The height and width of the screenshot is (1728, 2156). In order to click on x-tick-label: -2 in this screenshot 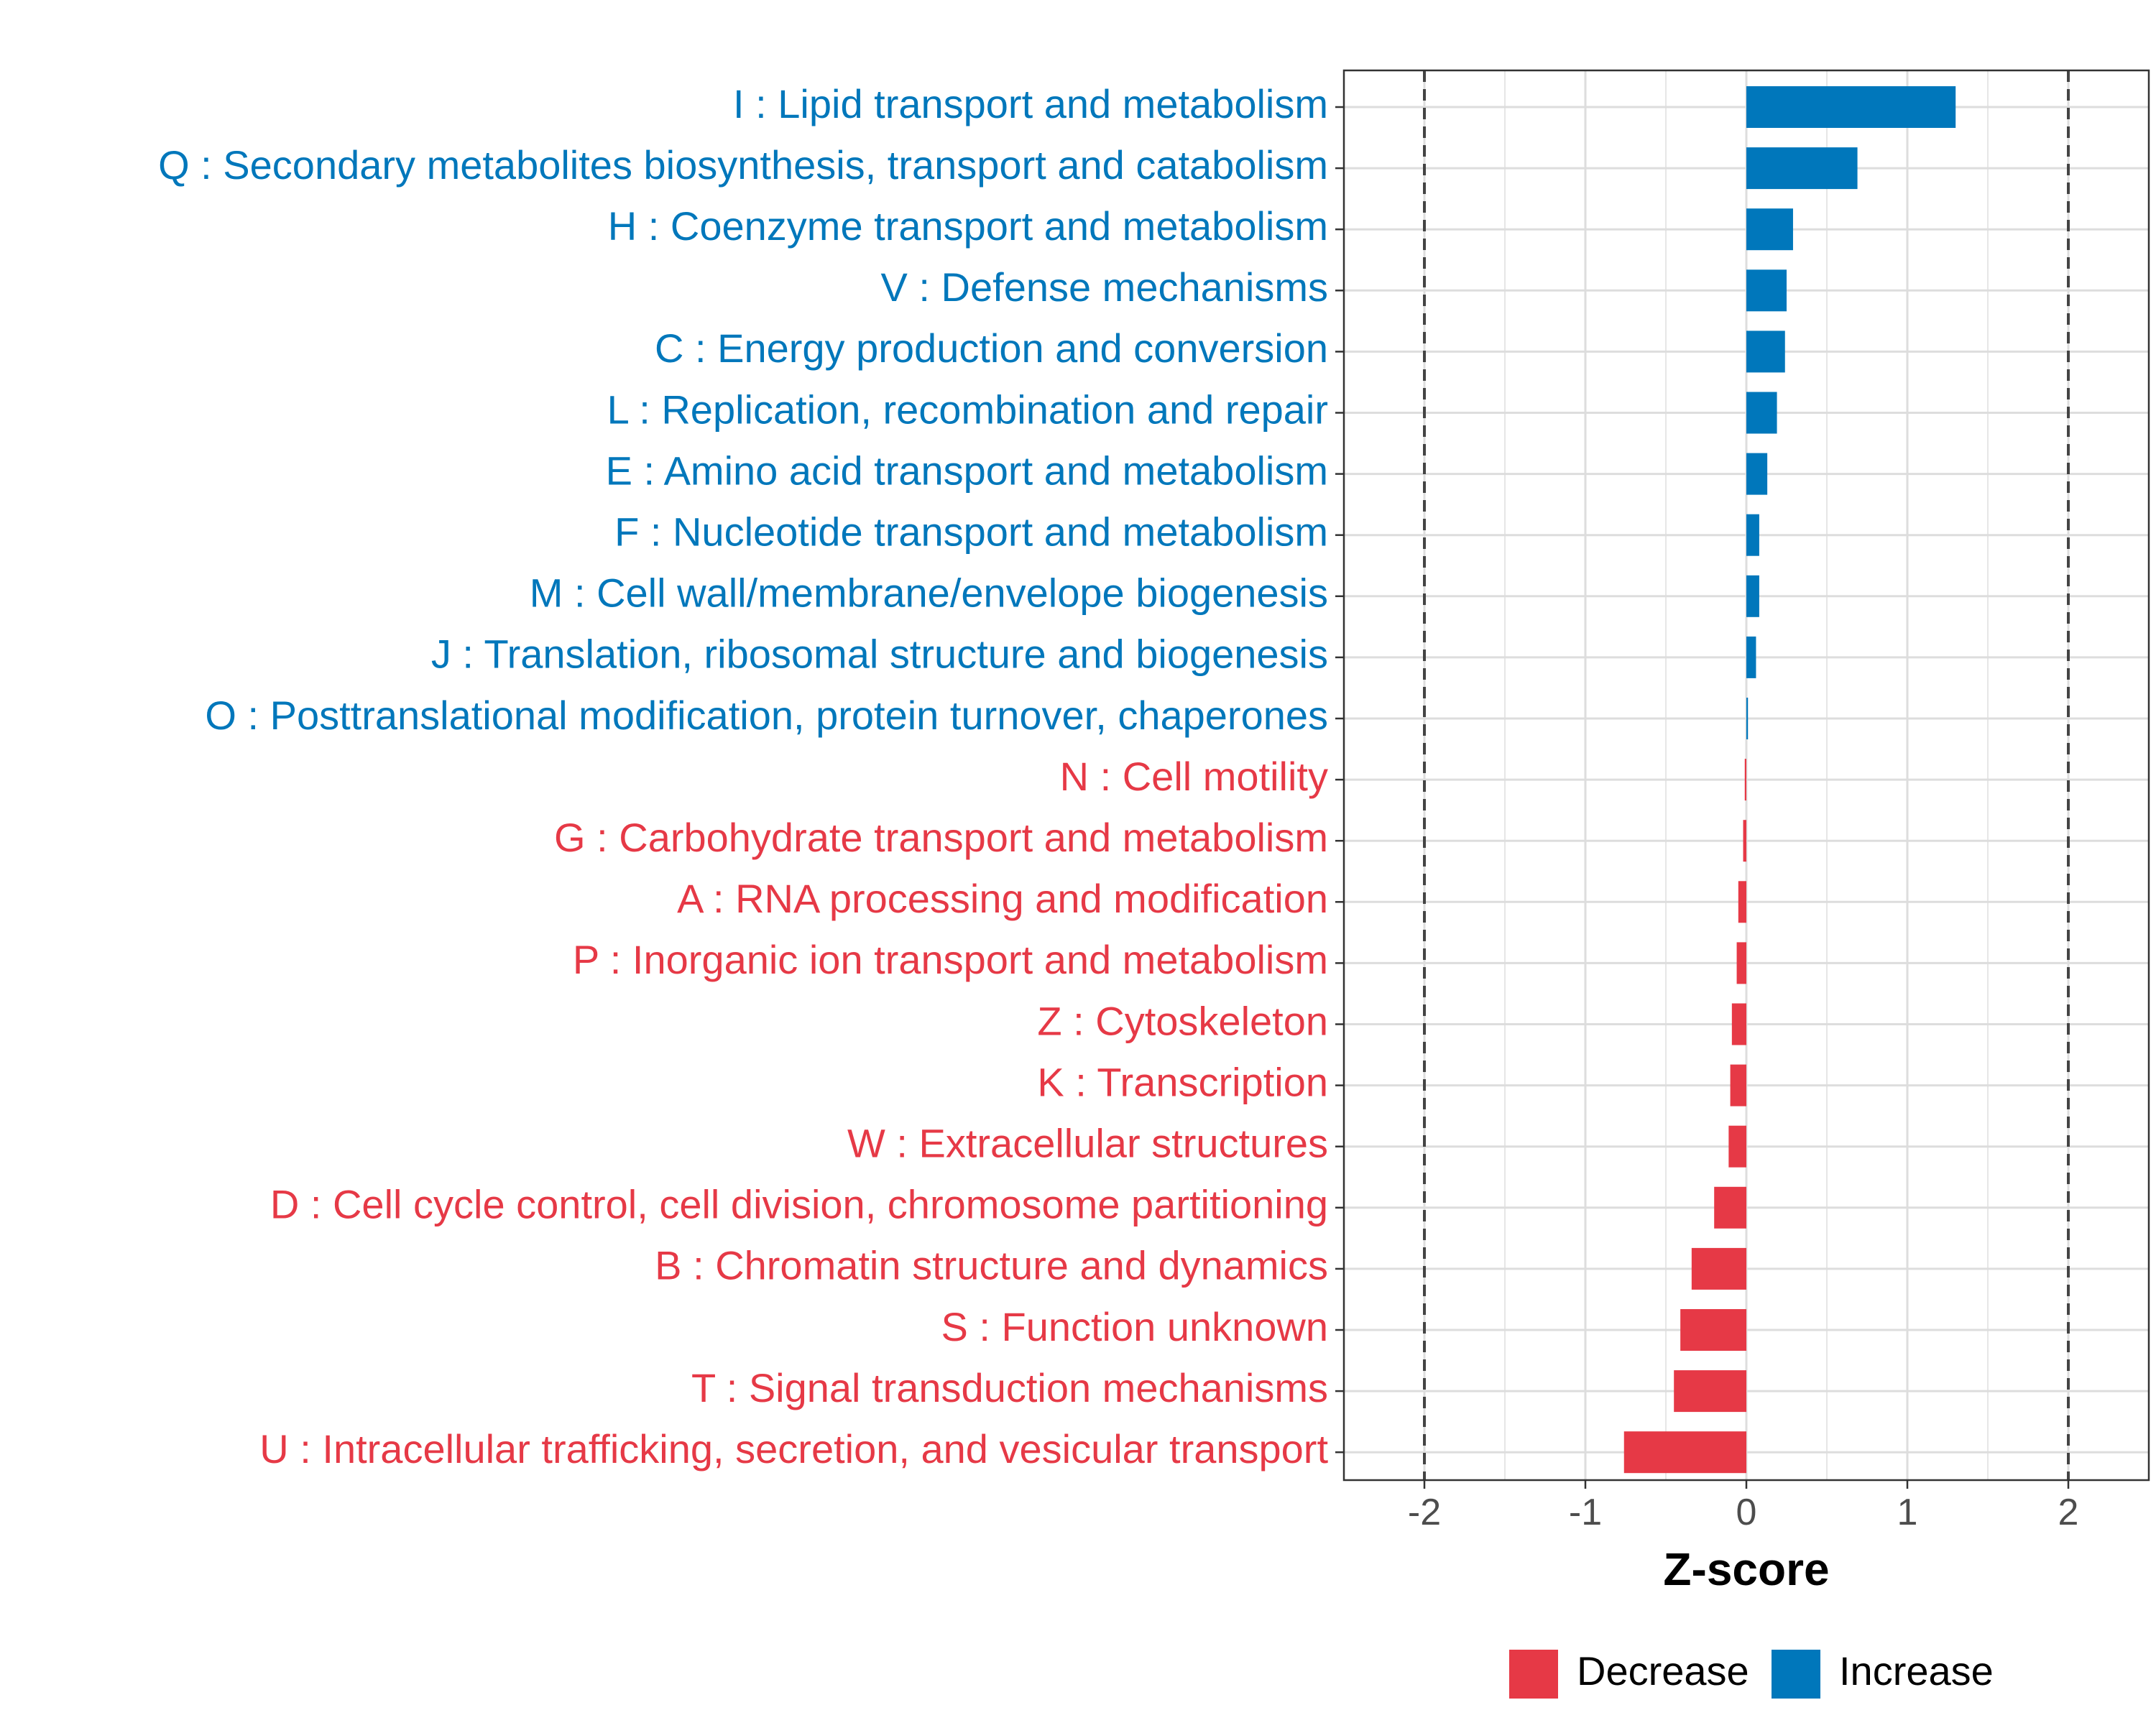, I will do `click(1424, 1513)`.